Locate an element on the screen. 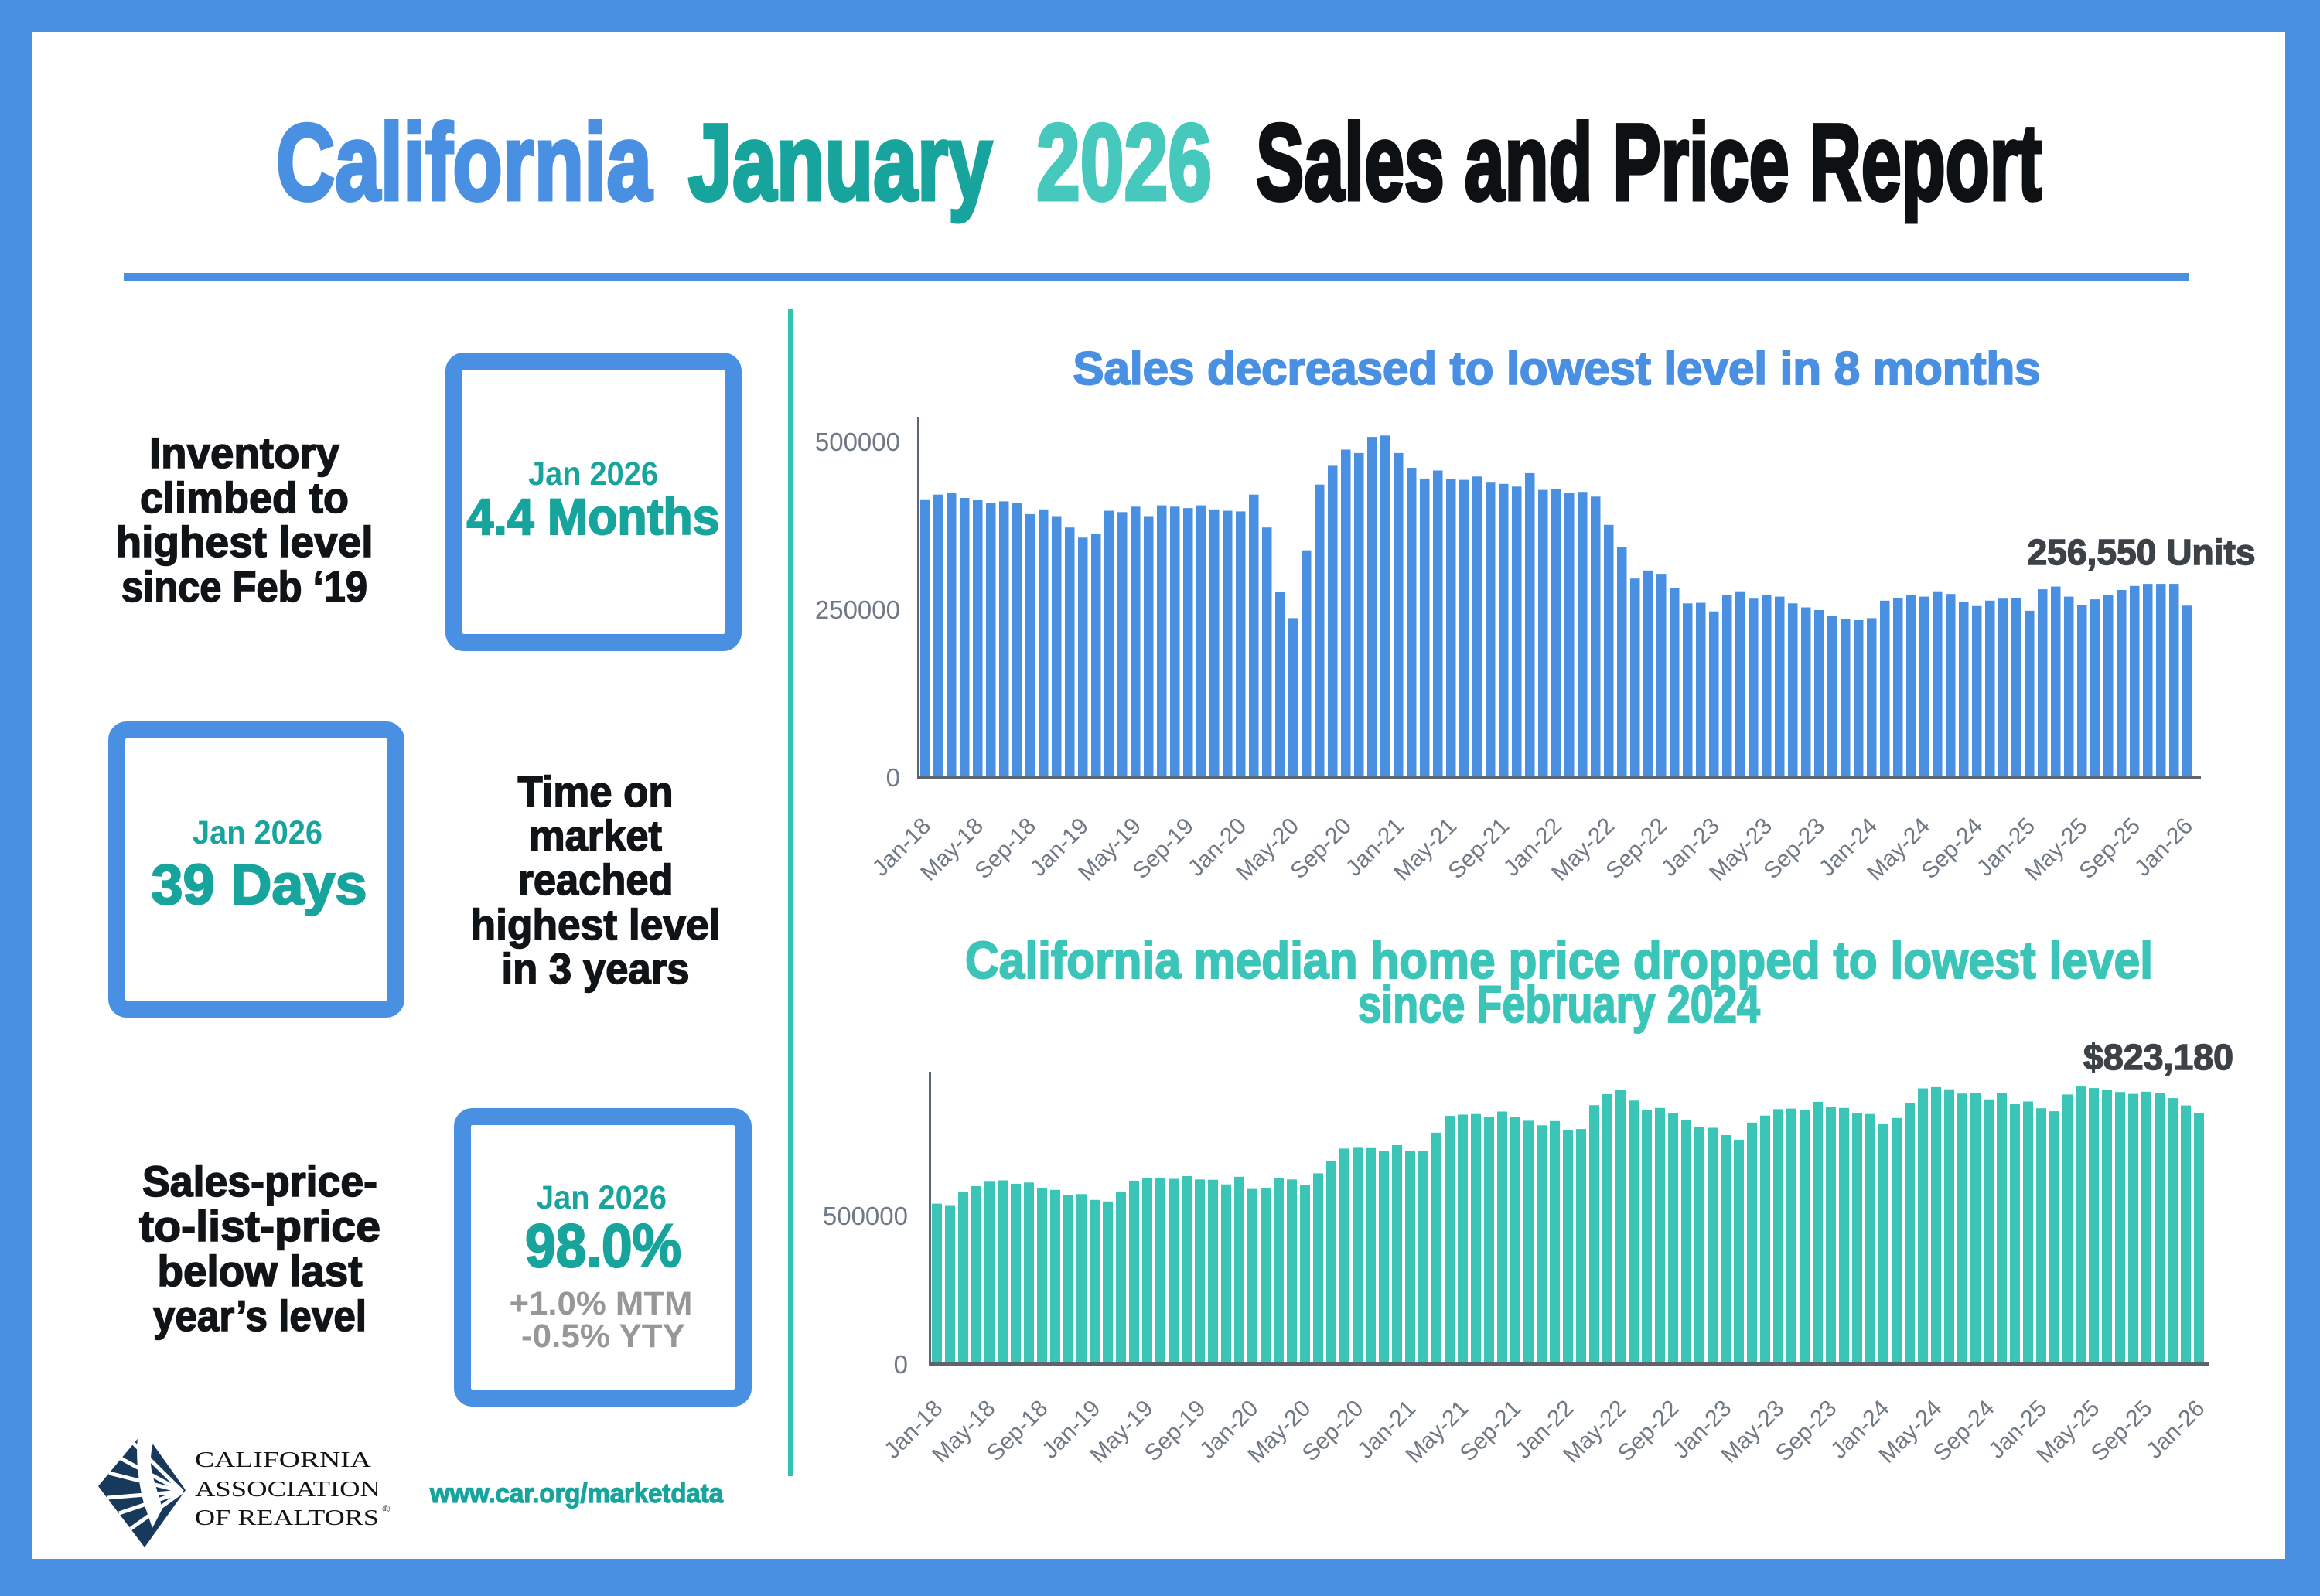 The height and width of the screenshot is (1596, 2320). svg-text: Time on is located at coordinates (596, 791).